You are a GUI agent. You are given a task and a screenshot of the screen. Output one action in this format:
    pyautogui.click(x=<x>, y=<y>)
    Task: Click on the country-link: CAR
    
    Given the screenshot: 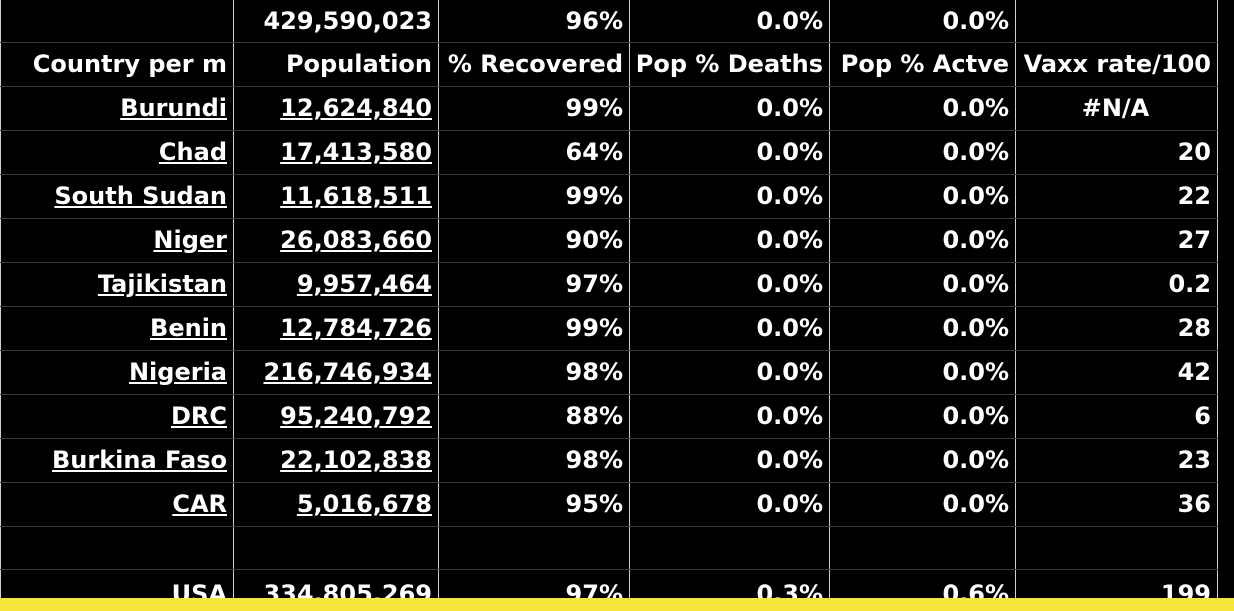 What is the action you would take?
    pyautogui.click(x=117, y=504)
    